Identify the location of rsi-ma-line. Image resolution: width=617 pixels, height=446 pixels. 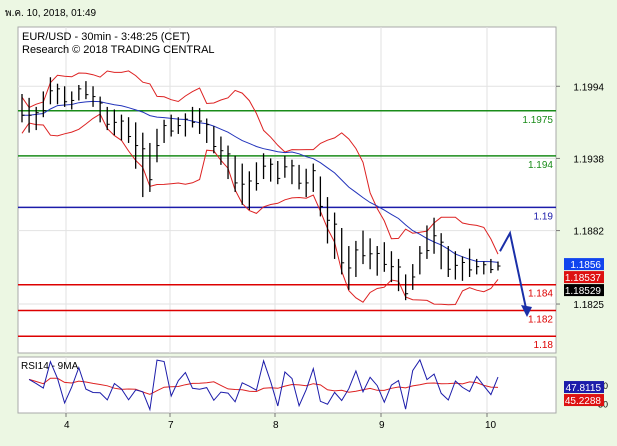
(263, 386).